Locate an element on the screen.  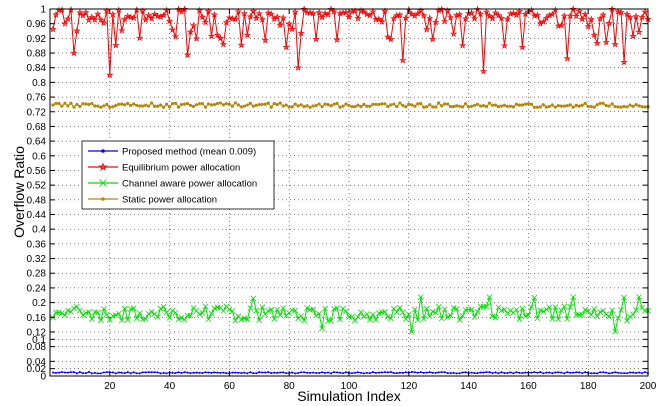
legend-label: Proposed method (mean 0.009) is located at coordinates (189, 152).